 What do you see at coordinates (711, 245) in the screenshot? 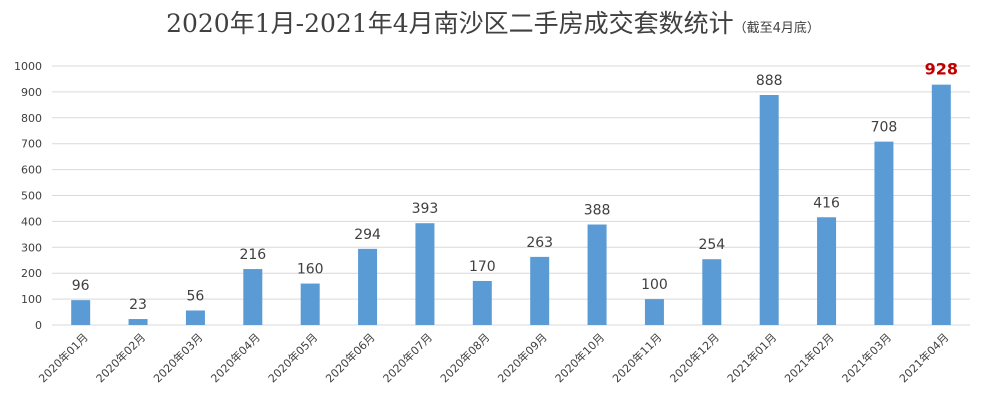
I see `data-label: 254` at bounding box center [711, 245].